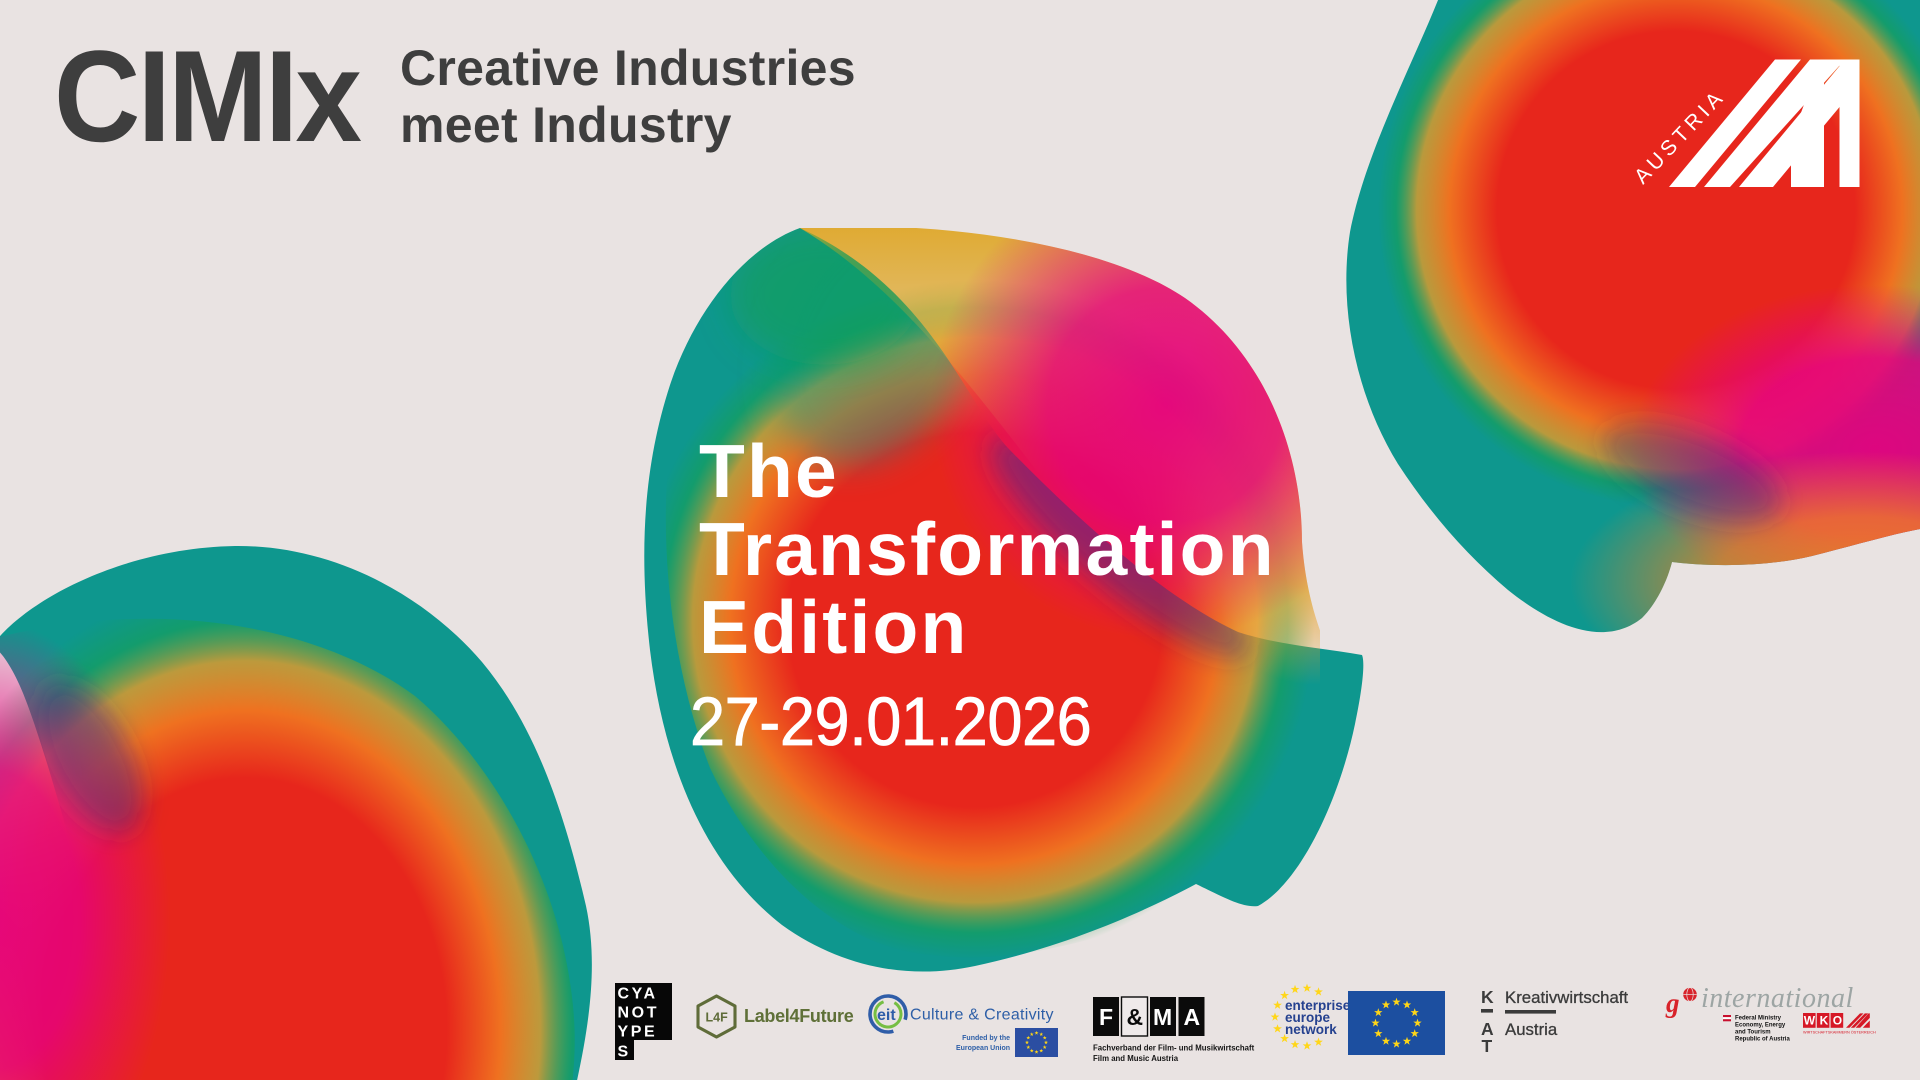 This screenshot has width=1920, height=1080. Describe the element at coordinates (1837, 1021) in the screenshot. I see `svg-text: O` at that location.